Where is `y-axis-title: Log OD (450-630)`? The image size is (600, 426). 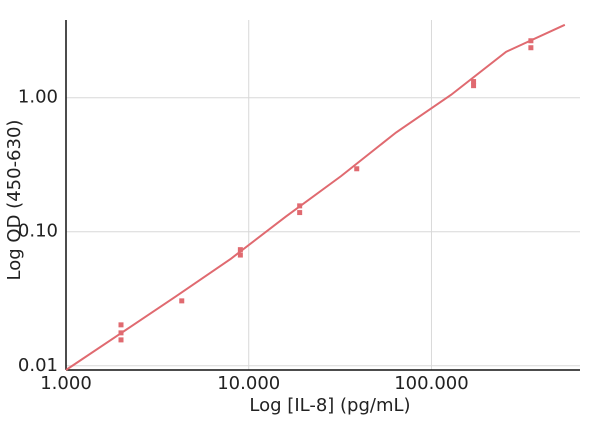
y-axis-title: Log OD (450-630) is located at coordinates (14, 200).